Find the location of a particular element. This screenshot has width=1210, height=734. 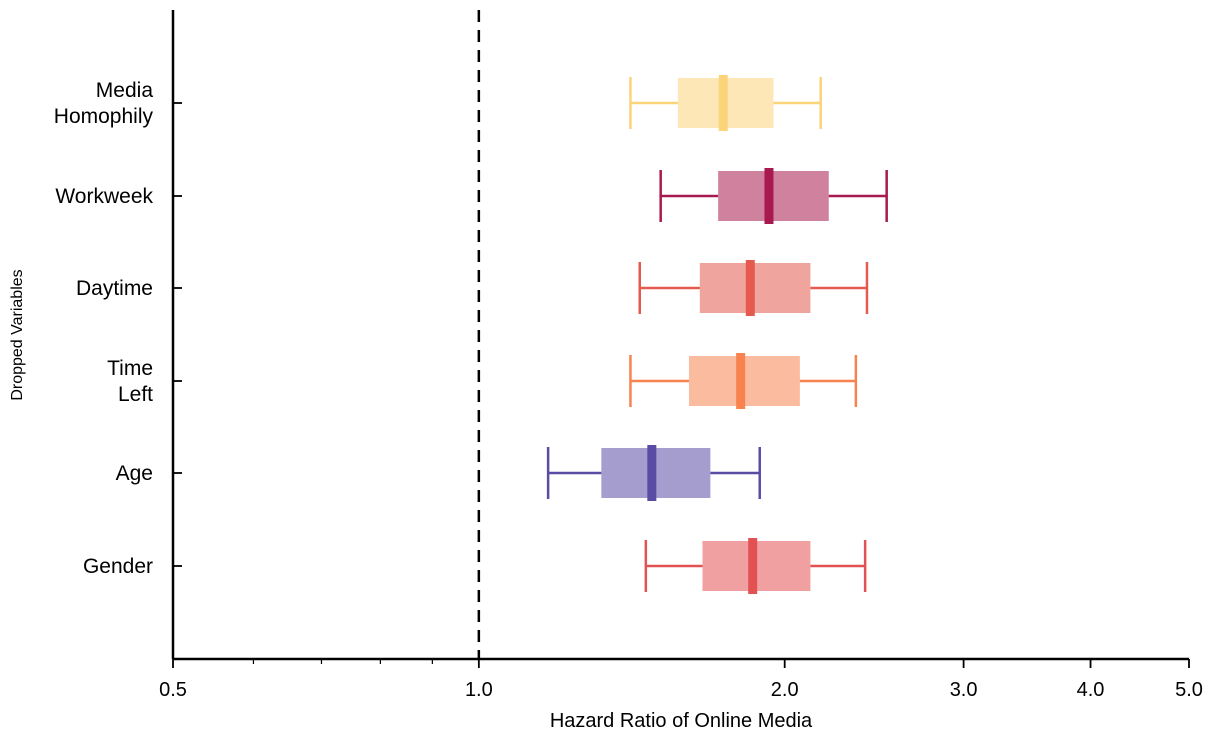

x-tick-label: 2.0 is located at coordinates (785, 690).